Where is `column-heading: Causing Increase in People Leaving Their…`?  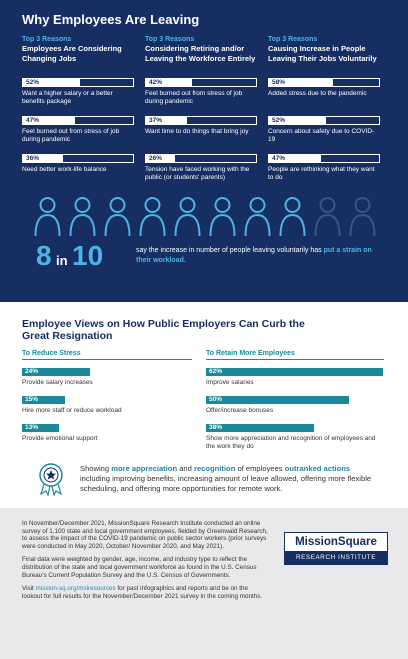
column-heading: Causing Increase in People Leaving Their… is located at coordinates (322, 53).